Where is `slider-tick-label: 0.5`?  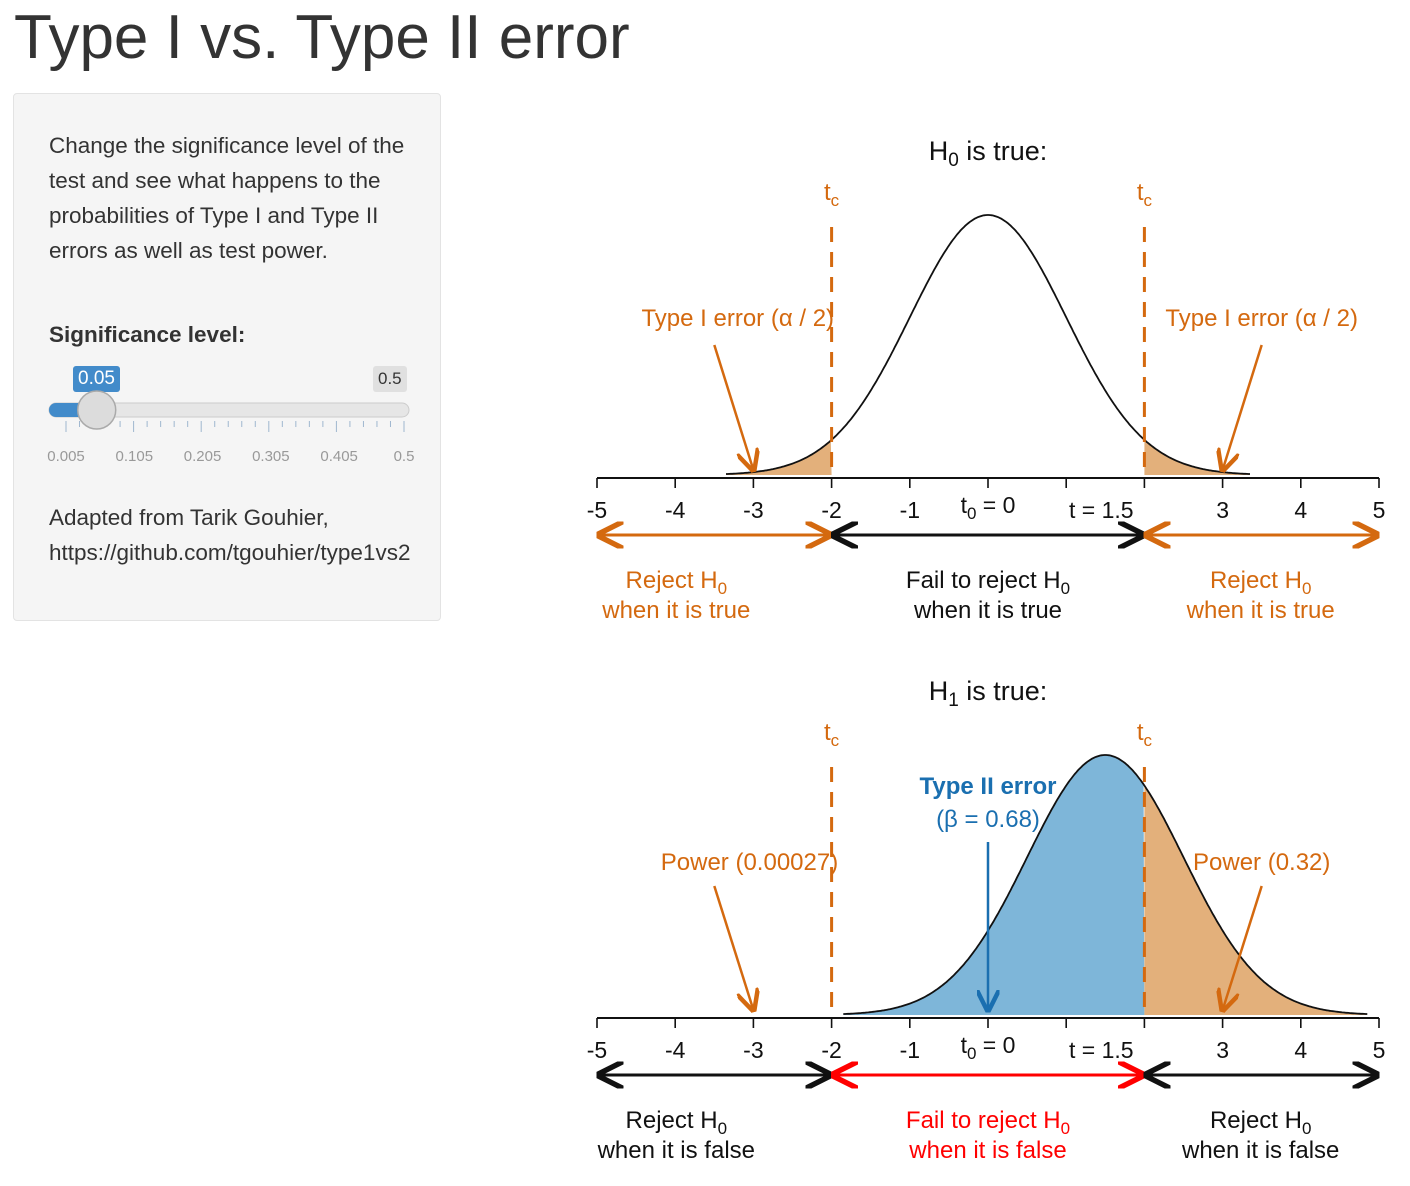
slider-tick-label: 0.5 is located at coordinates (404, 456).